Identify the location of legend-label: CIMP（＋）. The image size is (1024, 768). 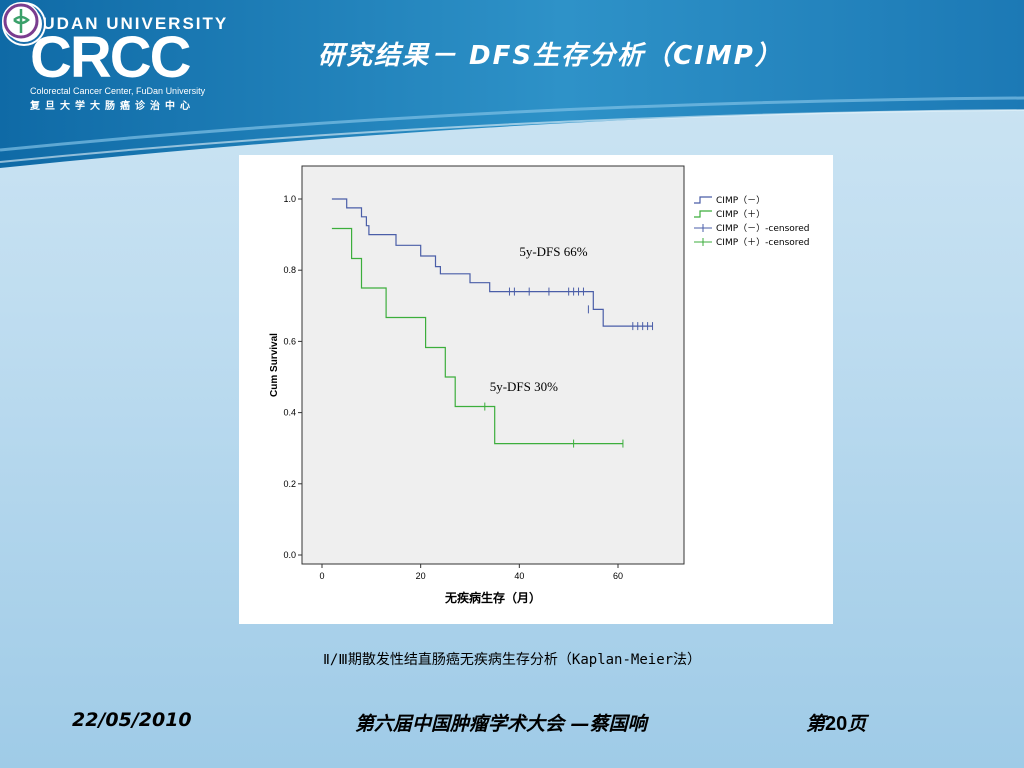
(740, 214).